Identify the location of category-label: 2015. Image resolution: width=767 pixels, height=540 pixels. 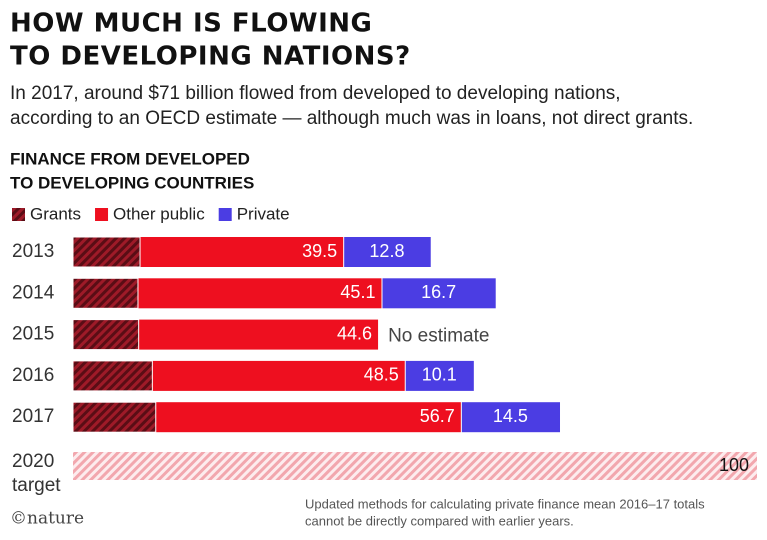
(33, 334).